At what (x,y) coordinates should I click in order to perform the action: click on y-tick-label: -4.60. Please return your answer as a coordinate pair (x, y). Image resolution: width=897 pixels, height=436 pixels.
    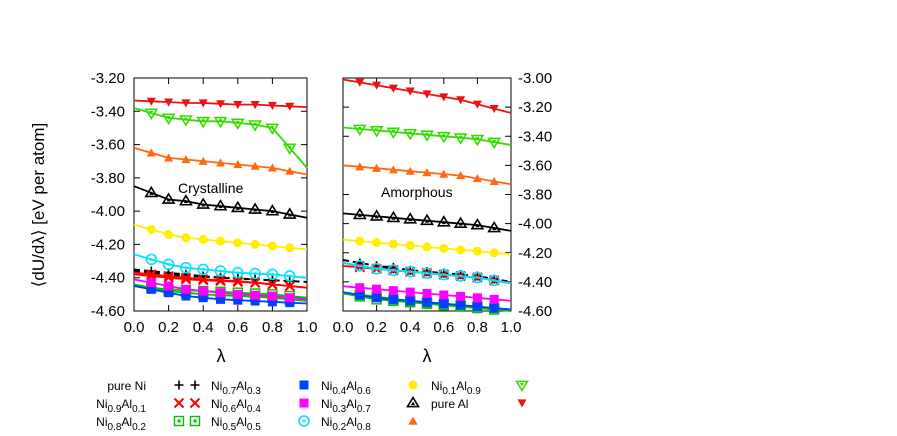
    Looking at the image, I should click on (535, 311).